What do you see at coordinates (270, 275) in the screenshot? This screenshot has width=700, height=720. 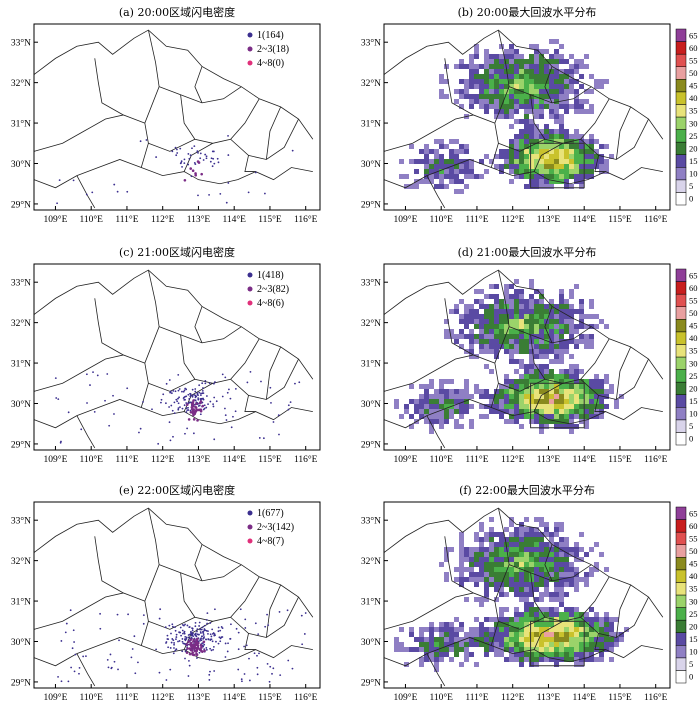 I see `legend-label: 1(418)` at bounding box center [270, 275].